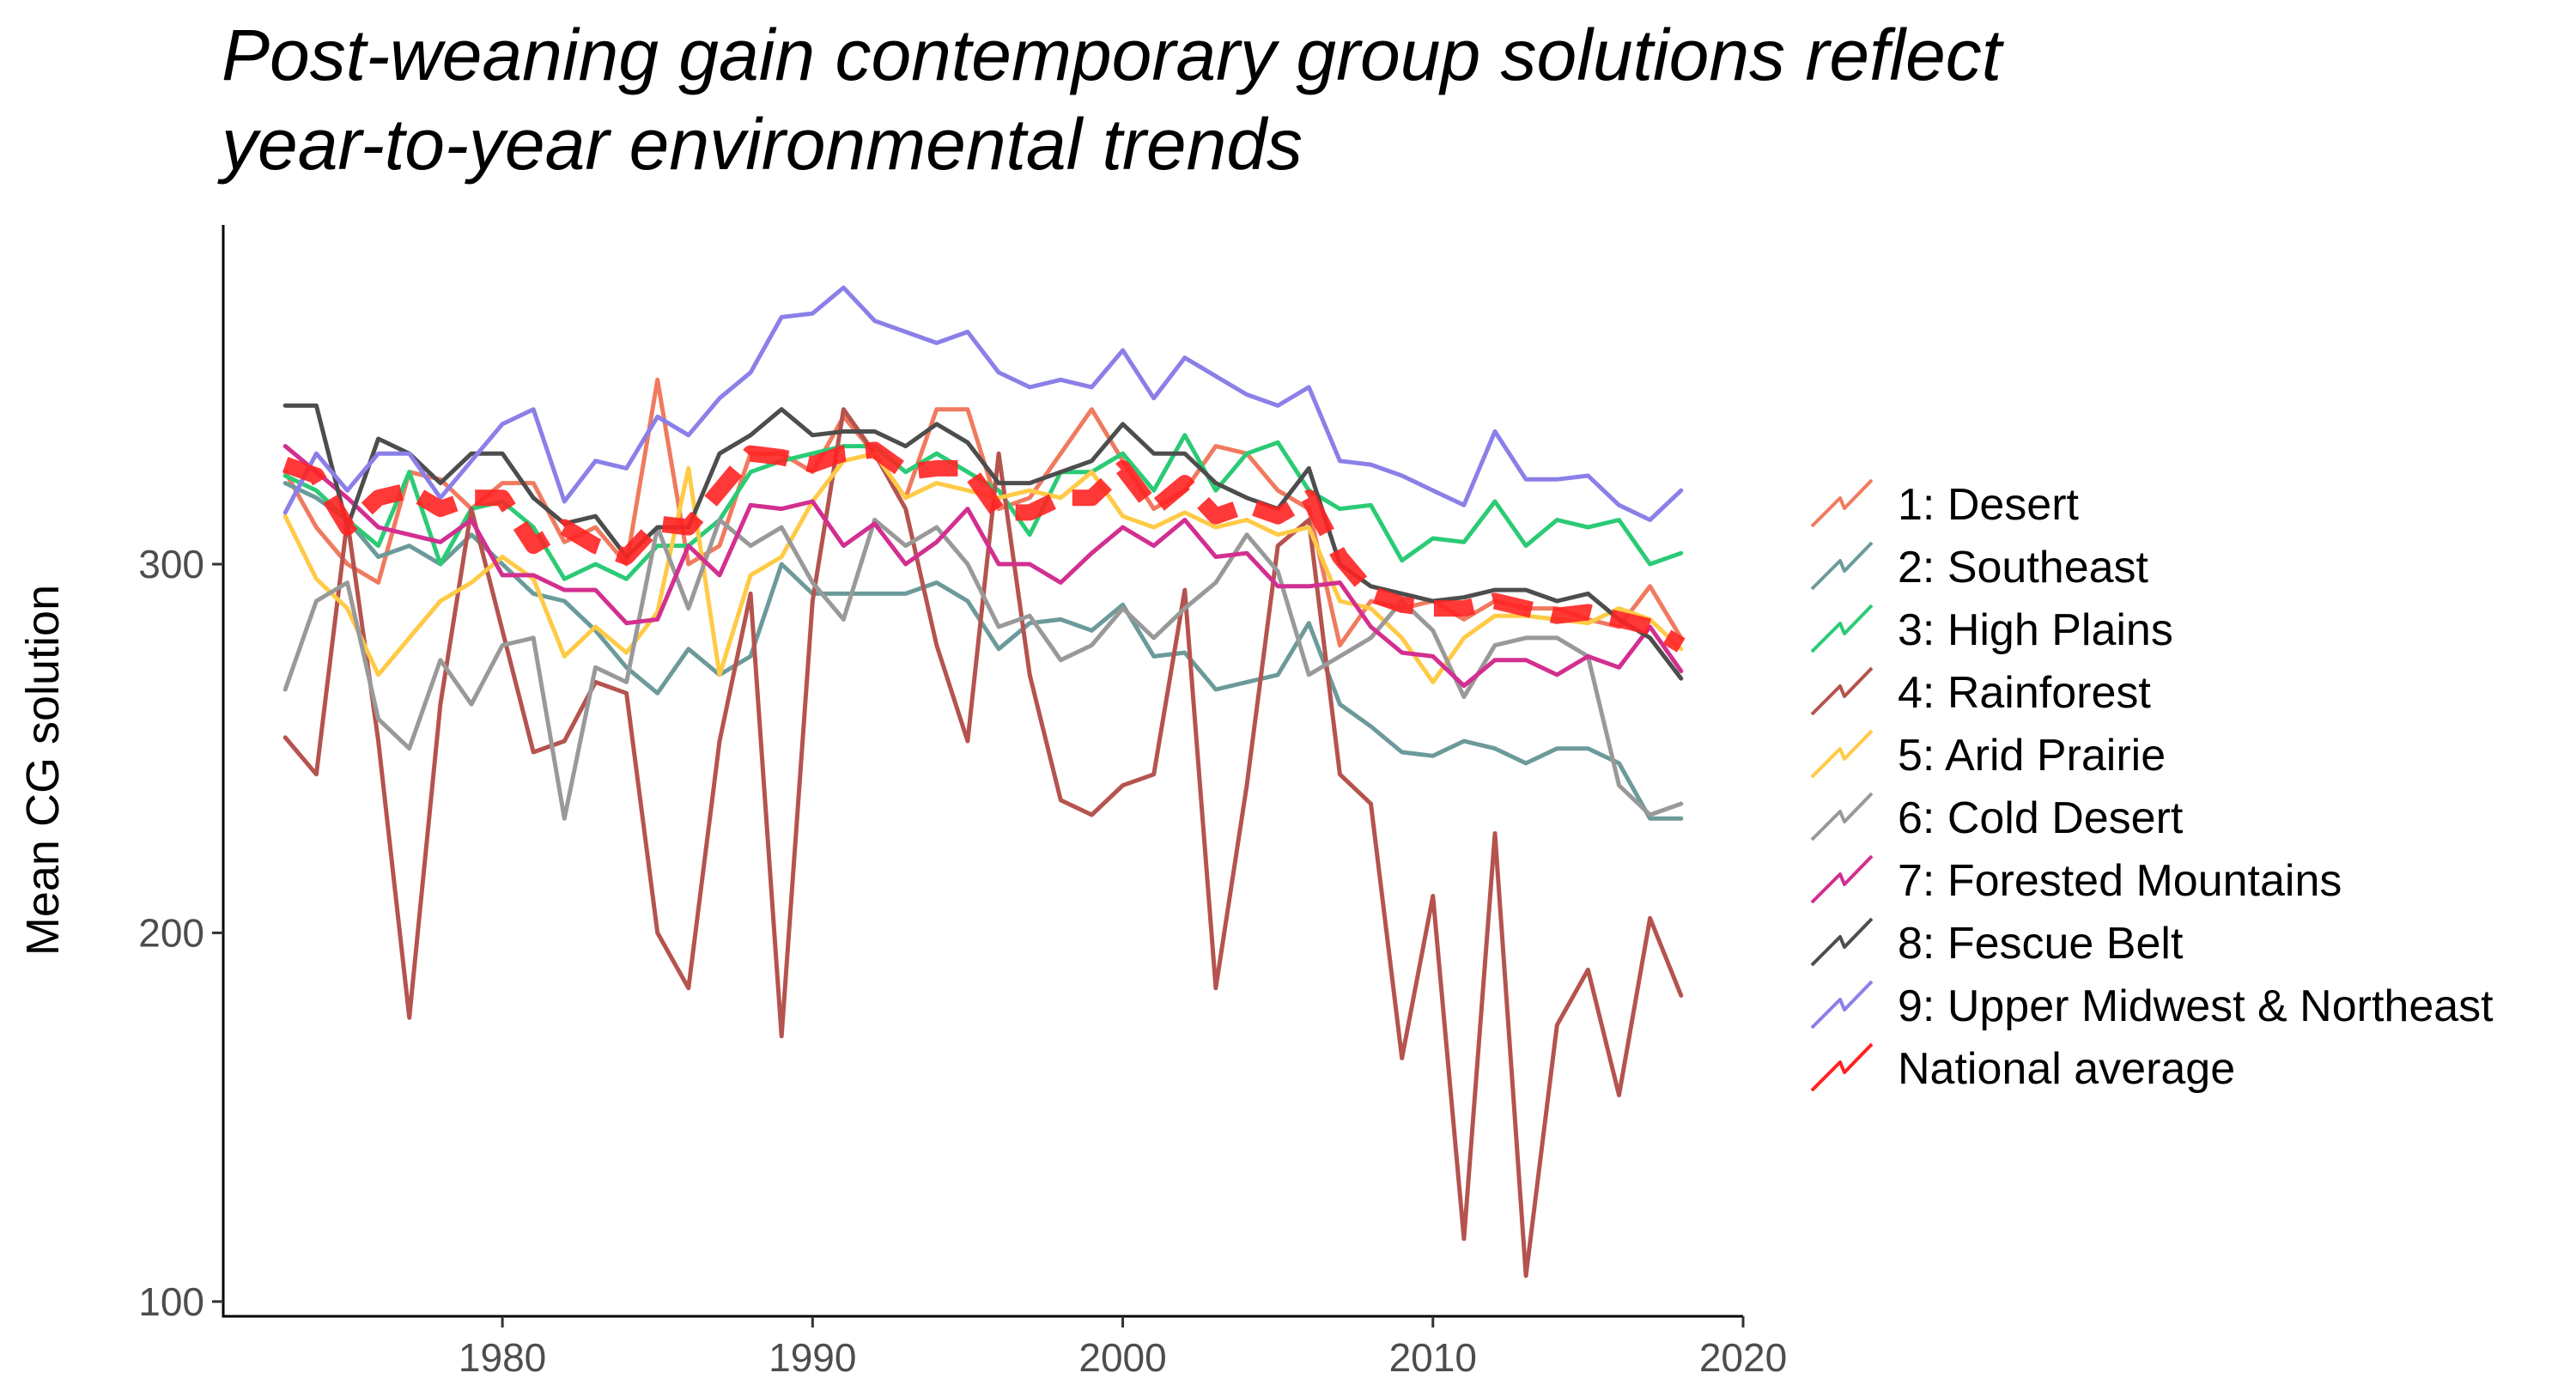 This screenshot has height=1391, width=2576. What do you see at coordinates (2025, 693) in the screenshot?
I see `legend-label: 4: Rainforest` at bounding box center [2025, 693].